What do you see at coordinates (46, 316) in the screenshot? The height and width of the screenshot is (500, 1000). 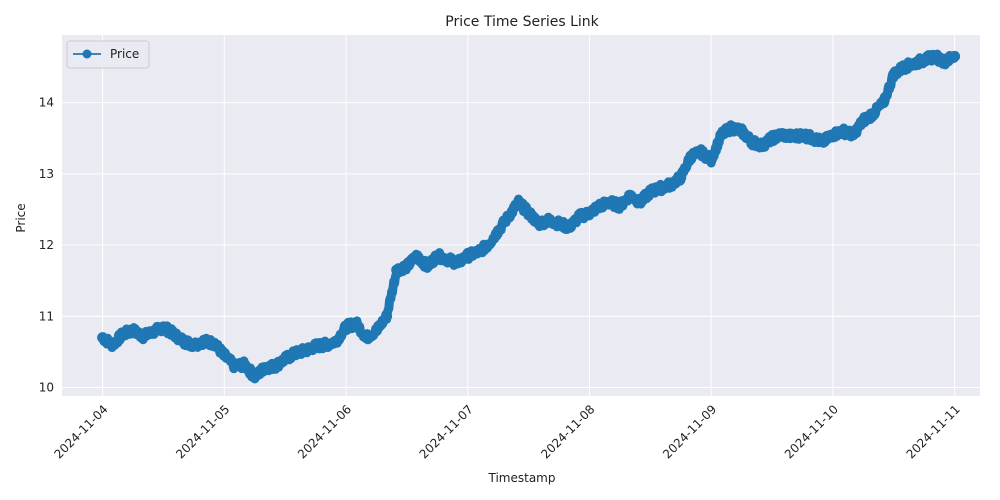 I see `y-tick-label: 11` at bounding box center [46, 316].